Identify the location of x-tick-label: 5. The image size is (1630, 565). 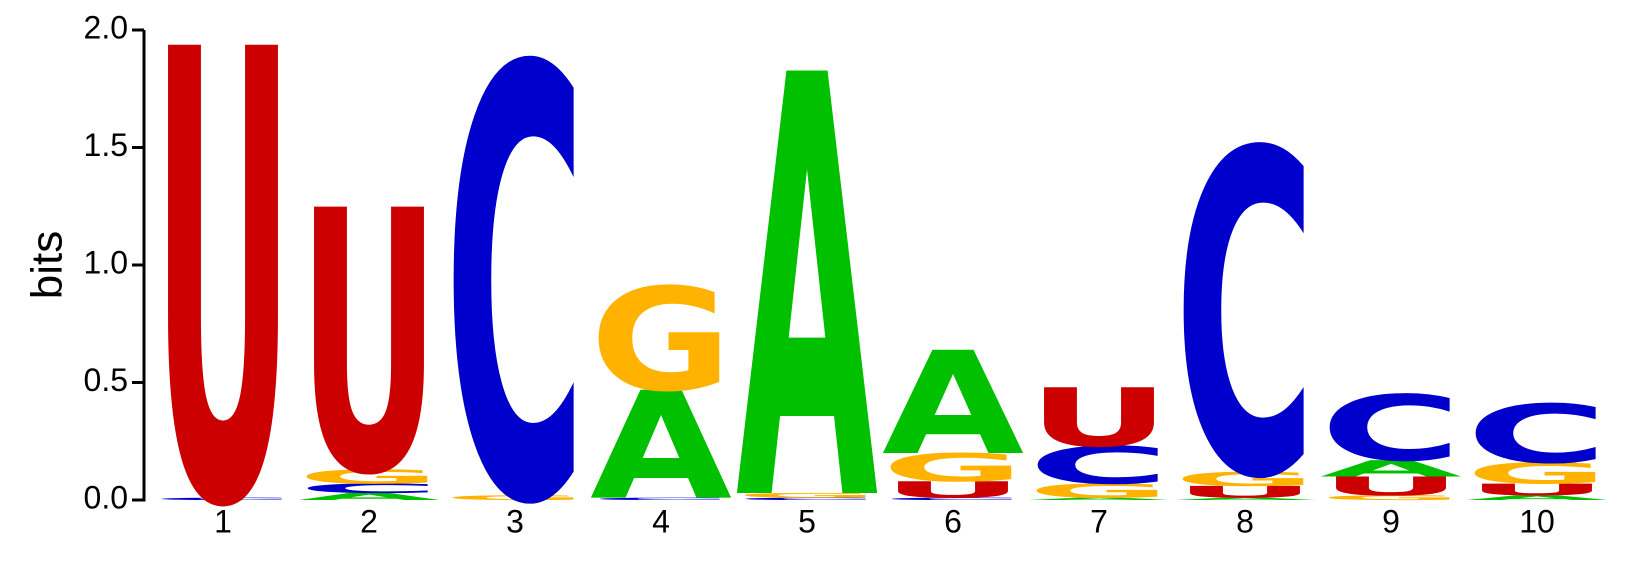
(807, 521).